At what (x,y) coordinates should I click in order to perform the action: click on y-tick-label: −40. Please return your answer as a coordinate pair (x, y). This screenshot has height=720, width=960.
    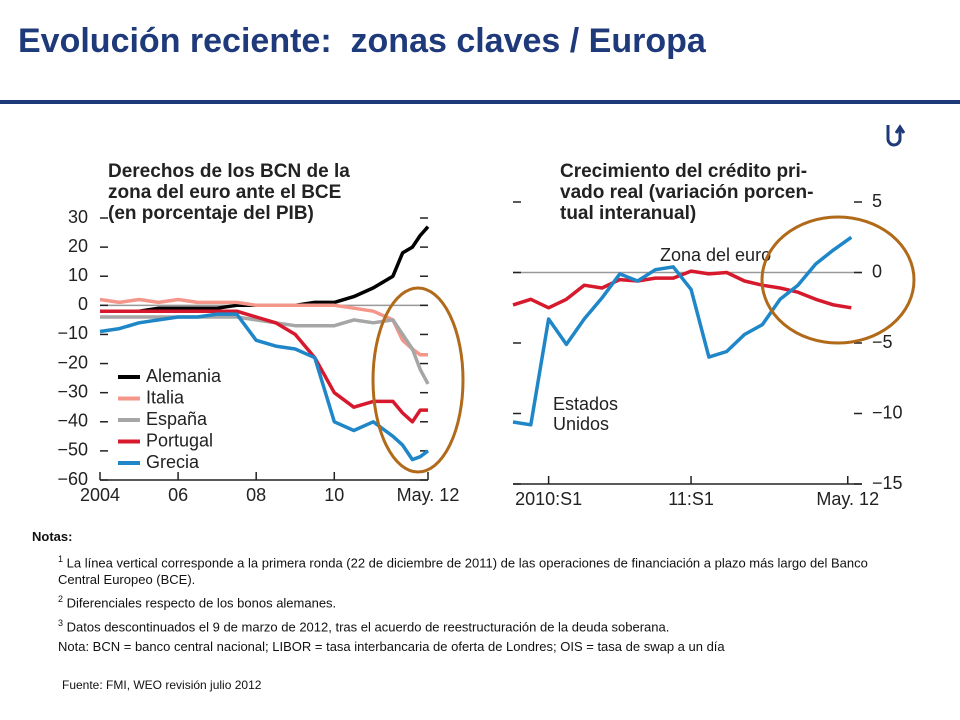
    Looking at the image, I should click on (72, 421).